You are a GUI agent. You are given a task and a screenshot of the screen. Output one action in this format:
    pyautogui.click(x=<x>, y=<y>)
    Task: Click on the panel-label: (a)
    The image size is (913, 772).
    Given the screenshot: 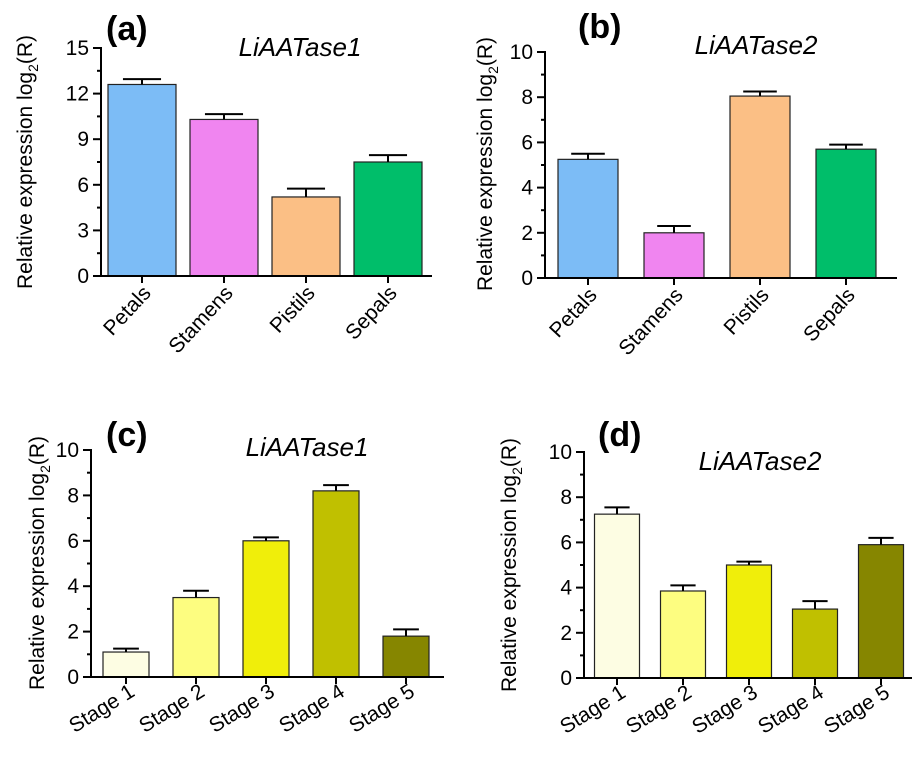 What is the action you would take?
    pyautogui.click(x=127, y=29)
    